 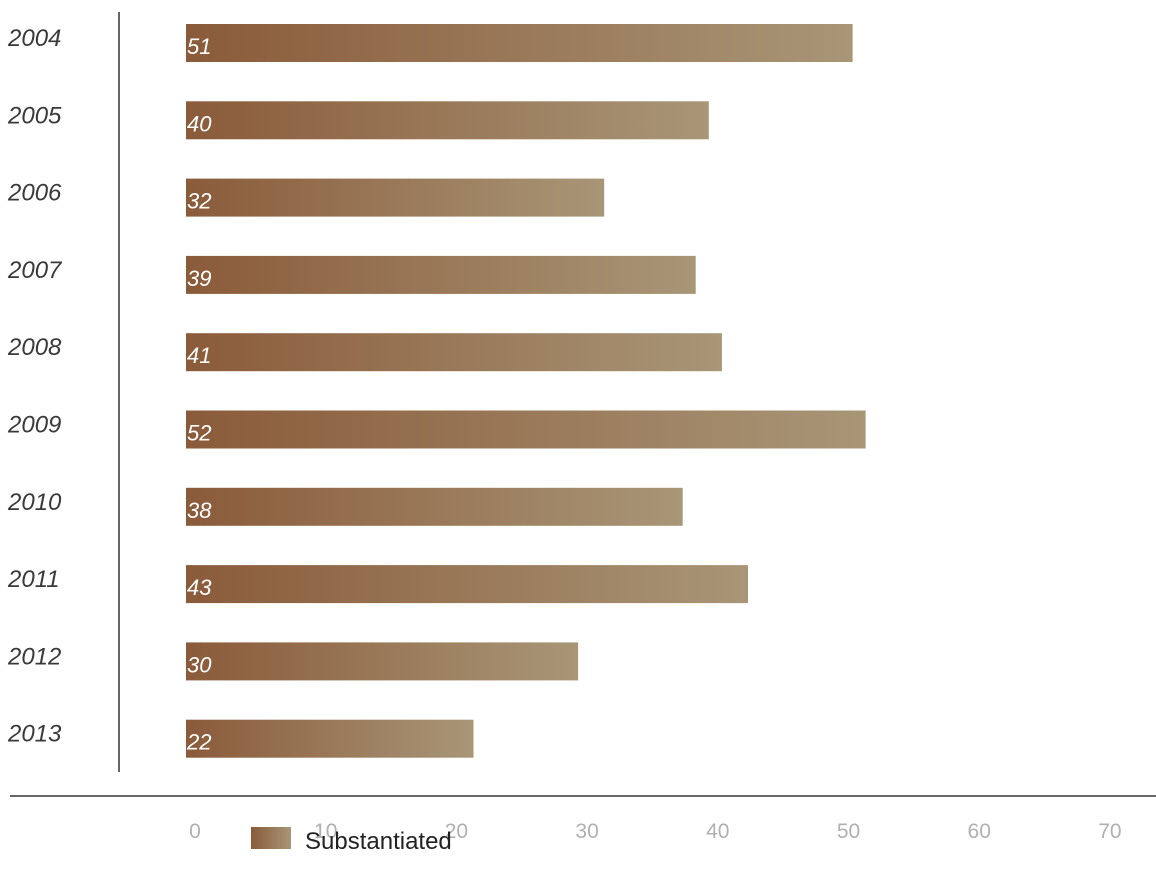 What do you see at coordinates (467, 584) in the screenshot?
I see `bar-2011` at bounding box center [467, 584].